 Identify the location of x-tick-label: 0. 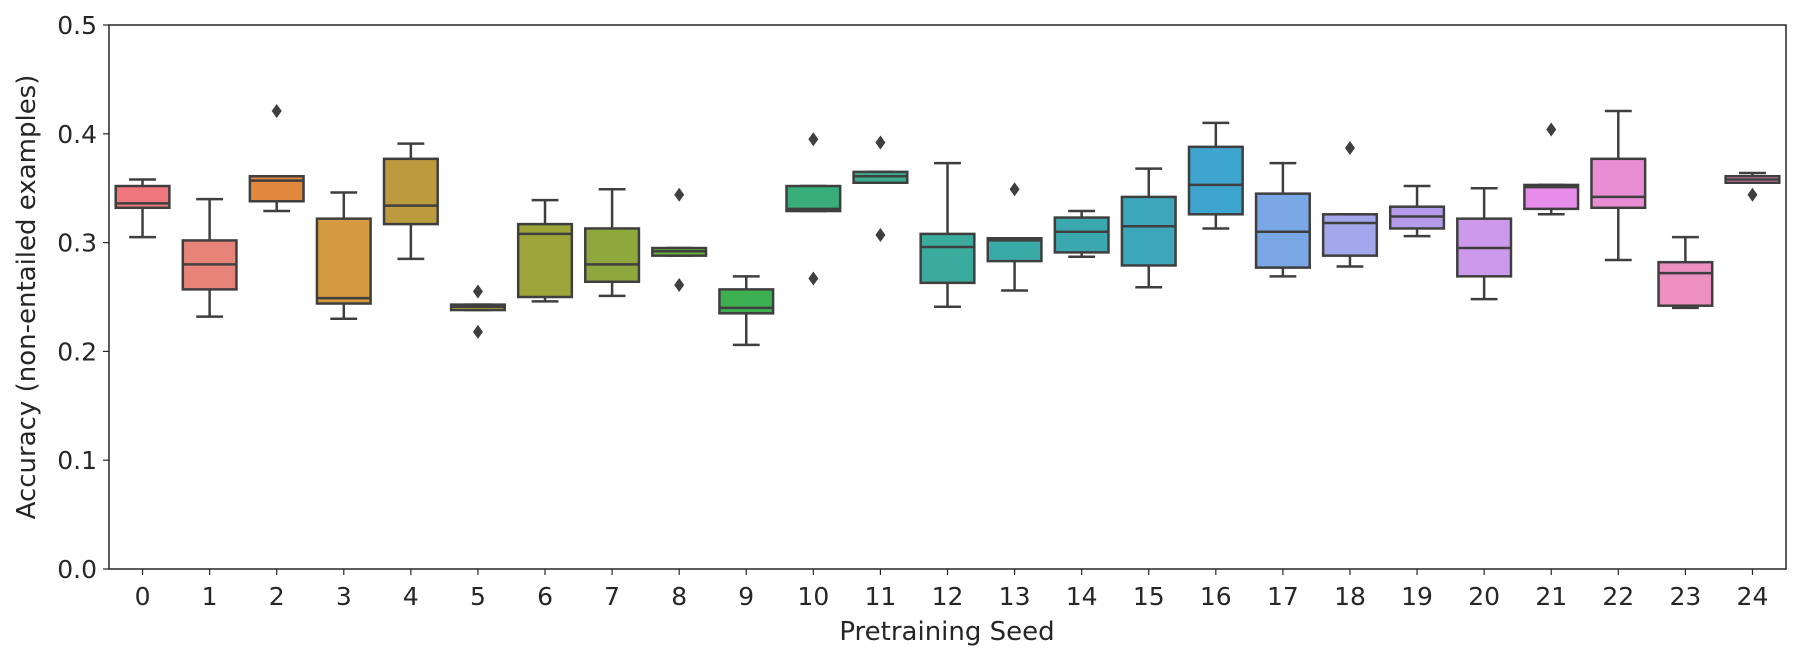
(143, 596).